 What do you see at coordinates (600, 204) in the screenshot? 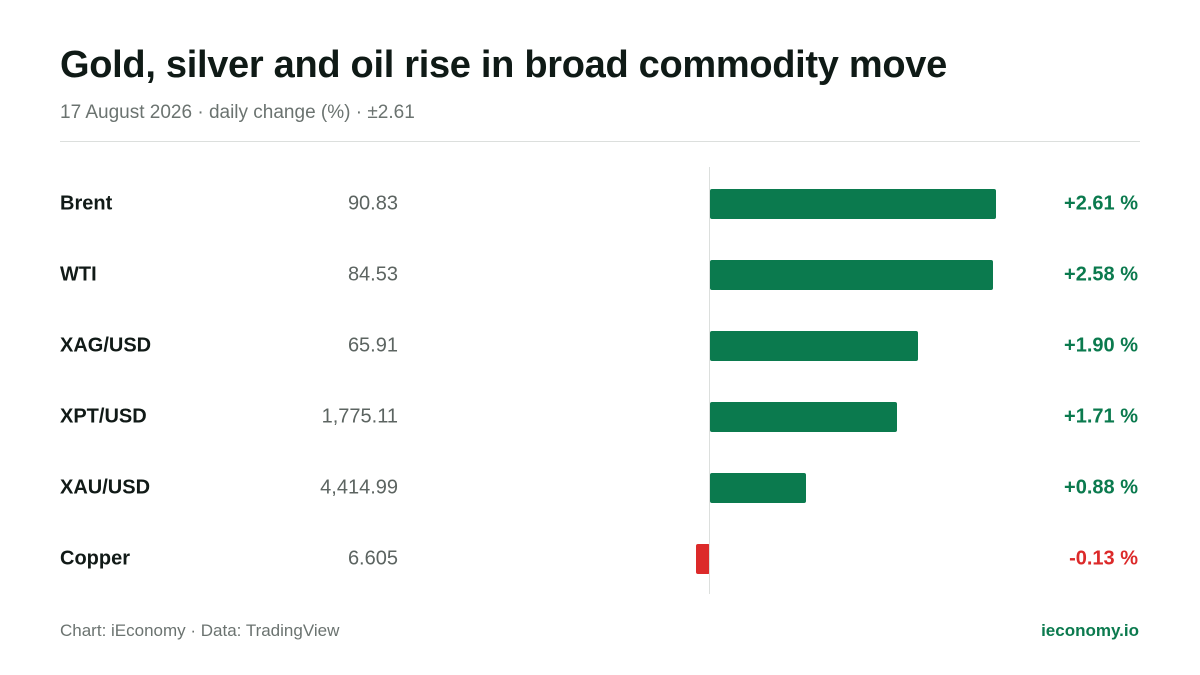
I see `table-row: Brent 90.83 +2.61 %` at bounding box center [600, 204].